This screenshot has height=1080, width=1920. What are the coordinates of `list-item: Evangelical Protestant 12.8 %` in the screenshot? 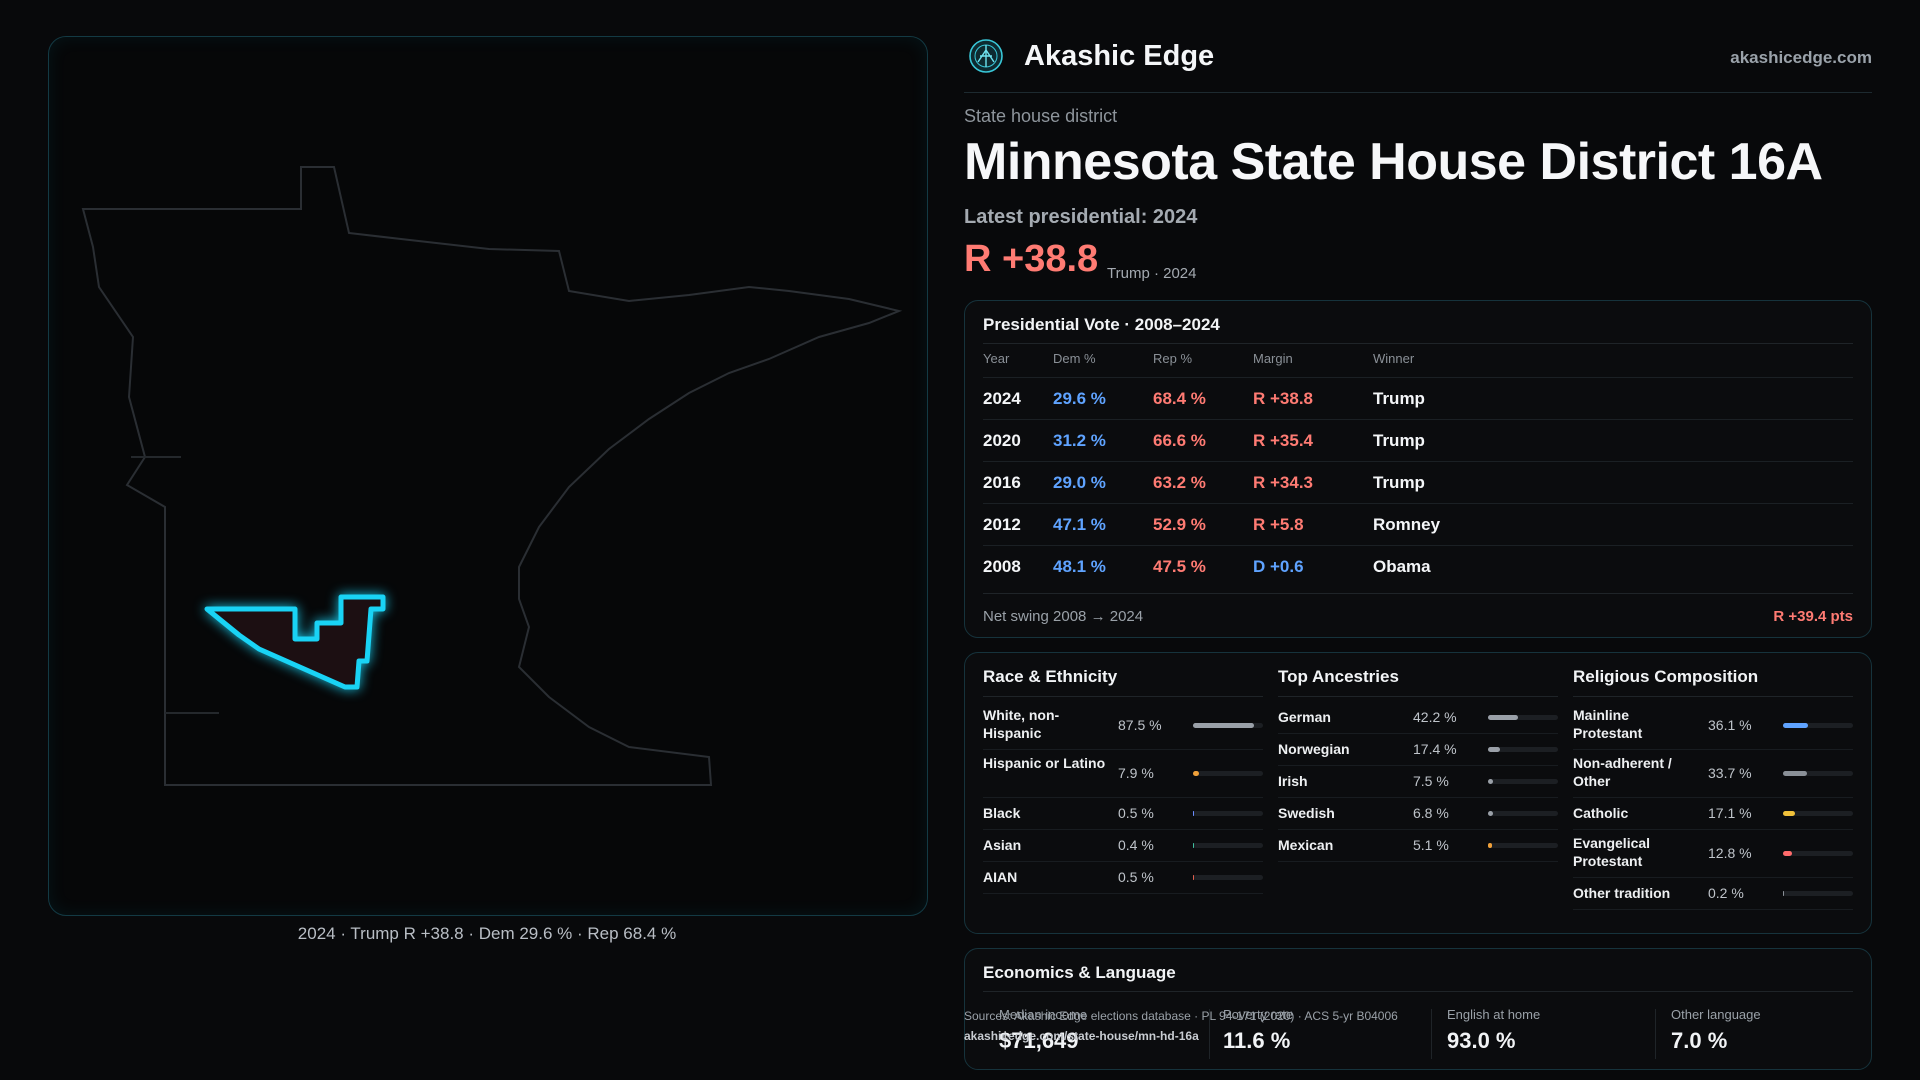 It's located at (1713, 853).